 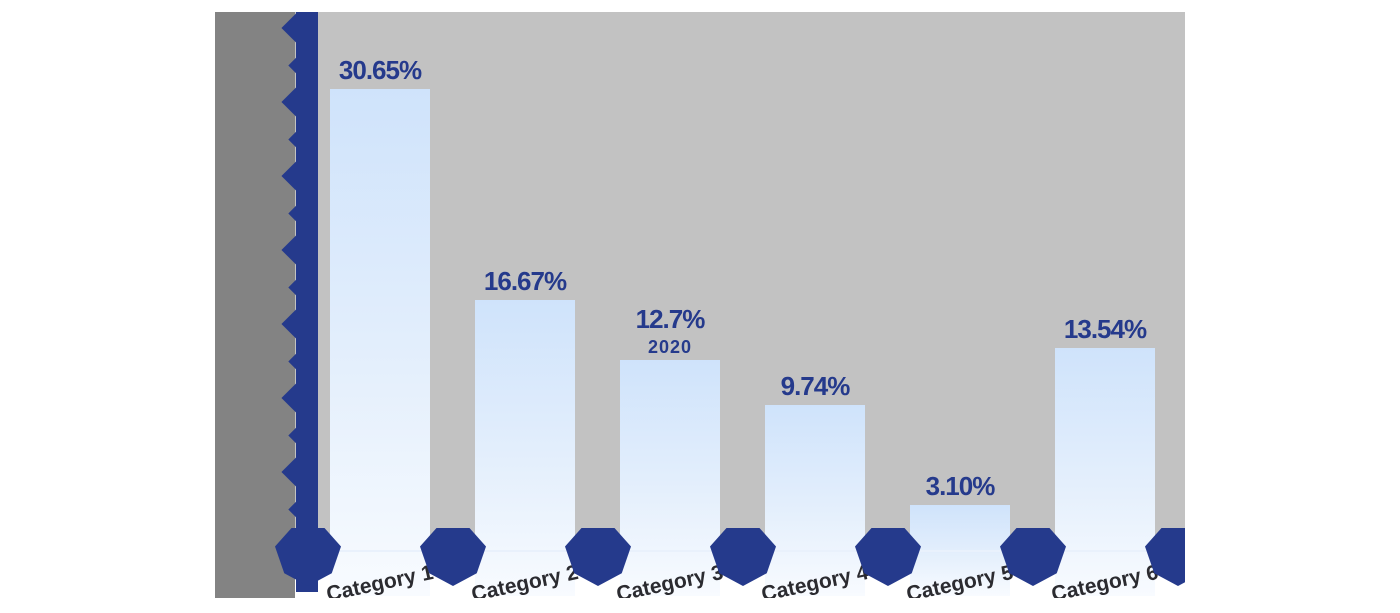 What do you see at coordinates (670, 347) in the screenshot?
I see `bar-annotation-label: 2020` at bounding box center [670, 347].